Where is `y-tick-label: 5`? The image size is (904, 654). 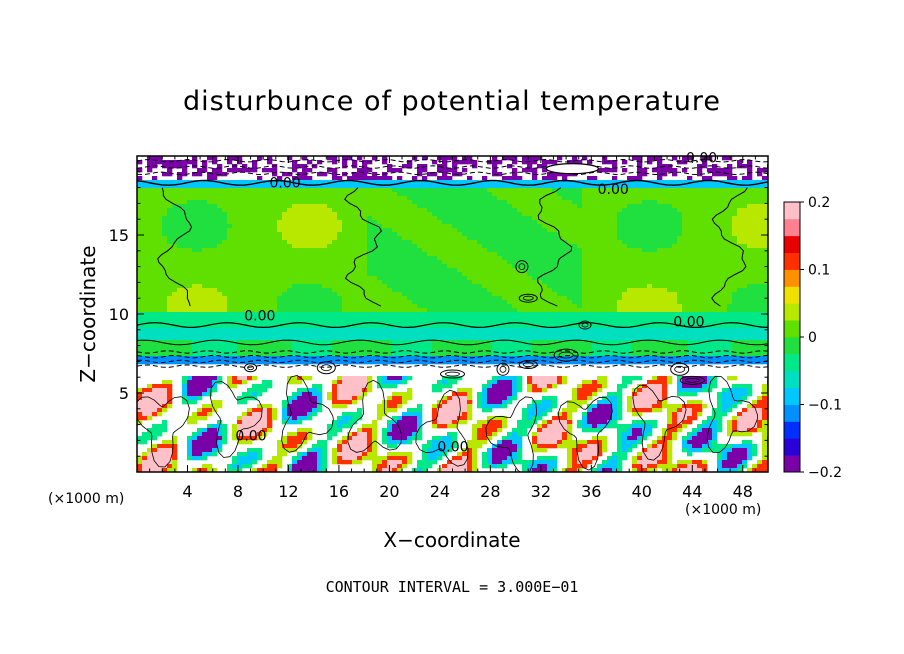 y-tick-label: 5 is located at coordinates (124, 393).